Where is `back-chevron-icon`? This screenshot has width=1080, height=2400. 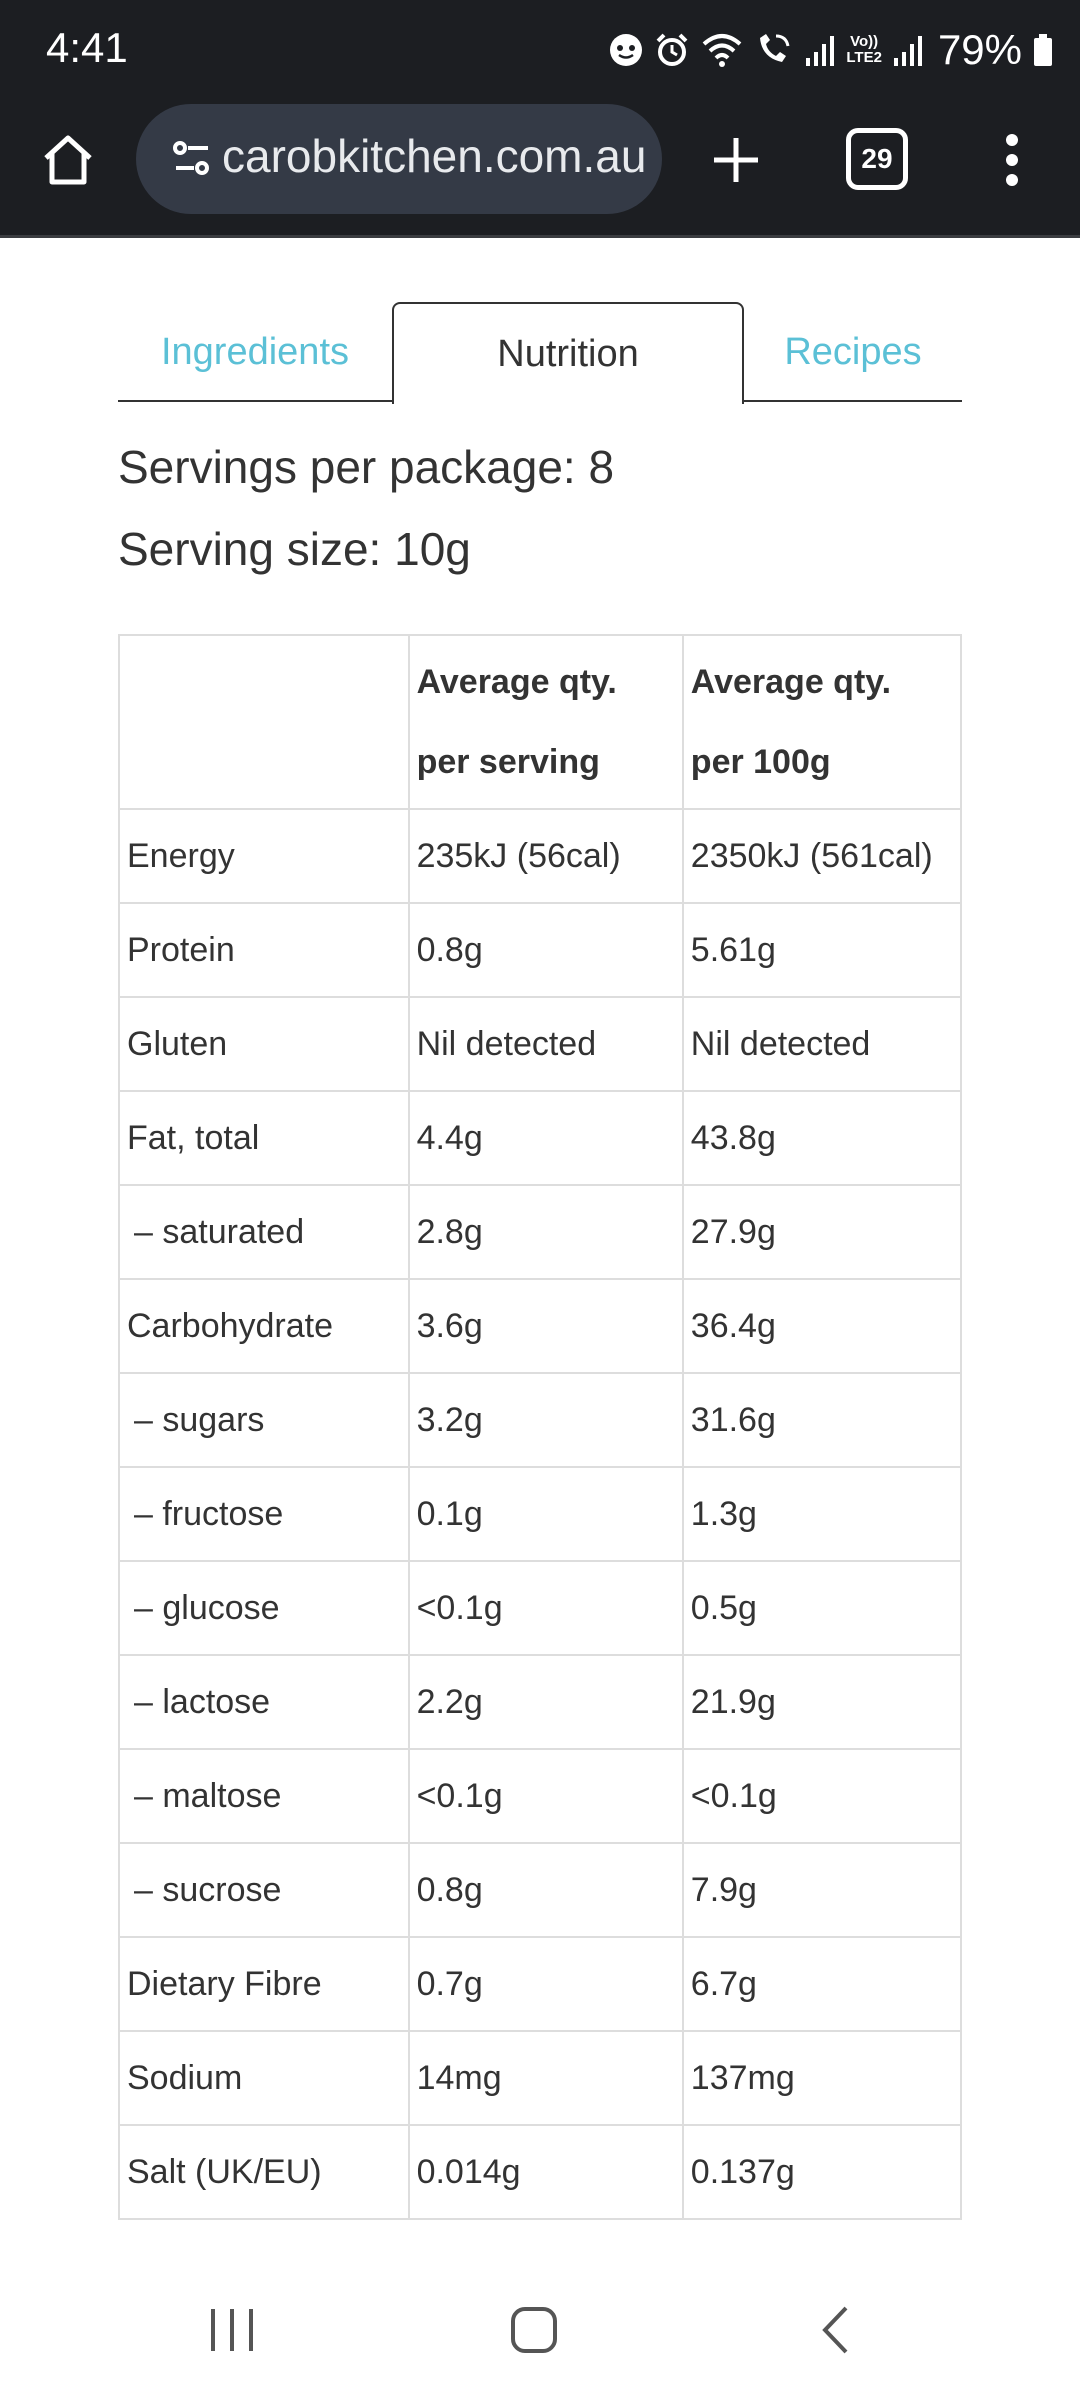
back-chevron-icon is located at coordinates (835, 2330).